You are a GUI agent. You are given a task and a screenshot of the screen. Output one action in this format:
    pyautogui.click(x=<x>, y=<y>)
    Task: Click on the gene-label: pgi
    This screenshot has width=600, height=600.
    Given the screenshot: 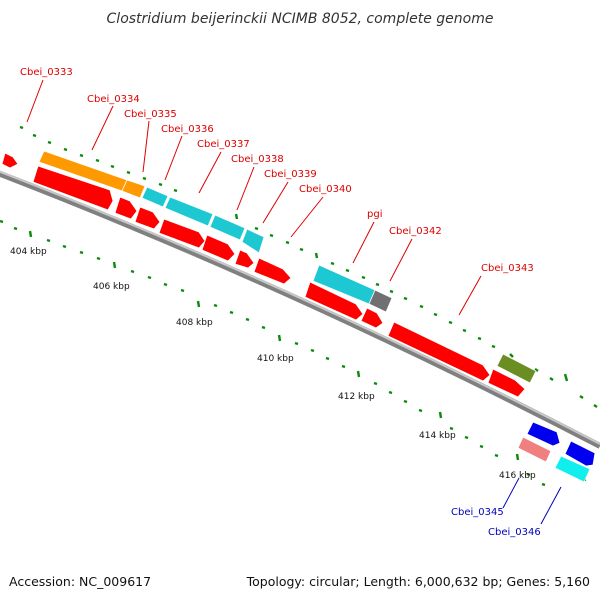 What is the action you would take?
    pyautogui.click(x=374, y=214)
    